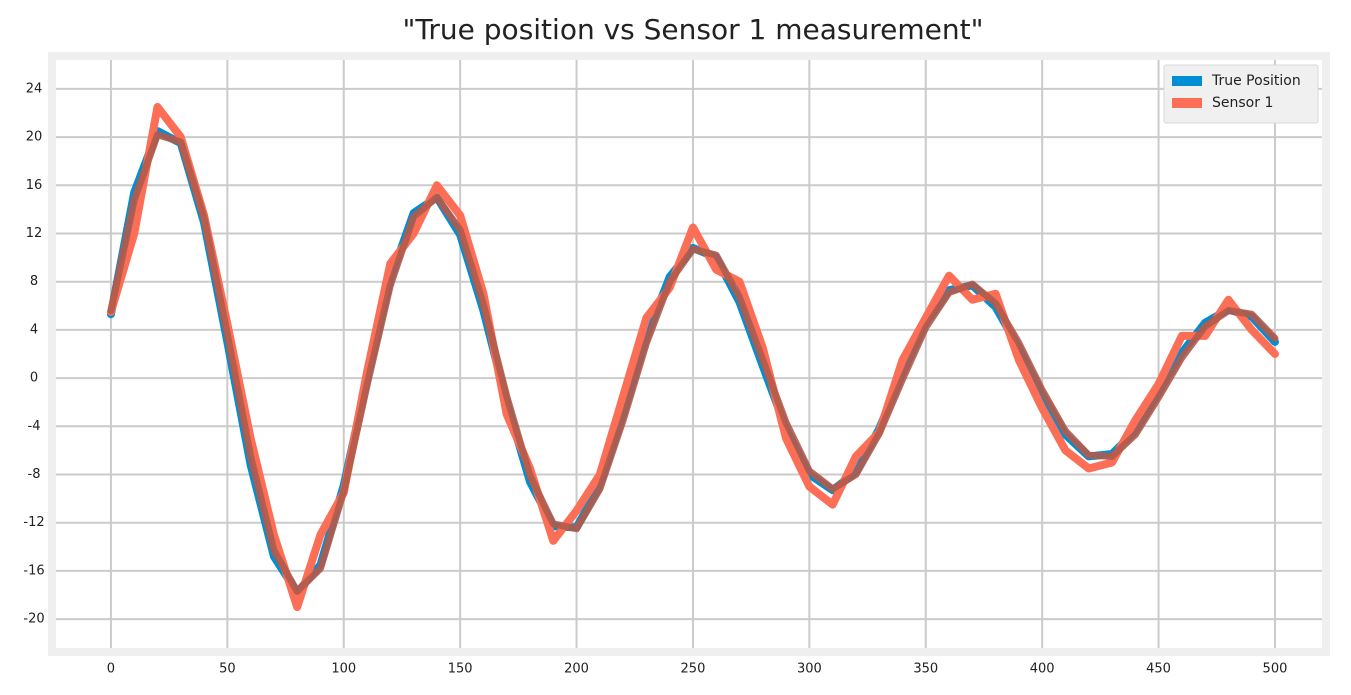 This screenshot has height=695, width=1351. What do you see at coordinates (1242, 103) in the screenshot?
I see `legend-label: Sensor 1` at bounding box center [1242, 103].